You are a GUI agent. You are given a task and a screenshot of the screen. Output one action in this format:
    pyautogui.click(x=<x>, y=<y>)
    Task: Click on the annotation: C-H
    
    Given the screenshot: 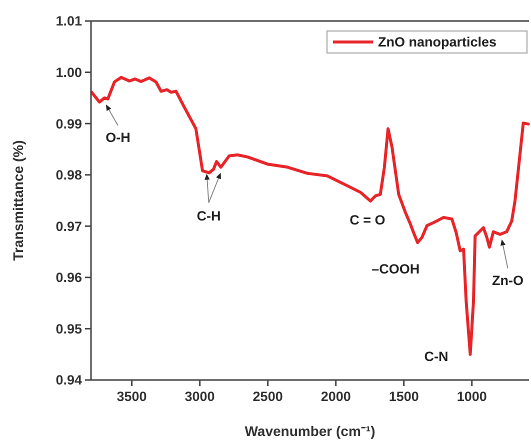 What is the action you would take?
    pyautogui.click(x=208, y=216)
    